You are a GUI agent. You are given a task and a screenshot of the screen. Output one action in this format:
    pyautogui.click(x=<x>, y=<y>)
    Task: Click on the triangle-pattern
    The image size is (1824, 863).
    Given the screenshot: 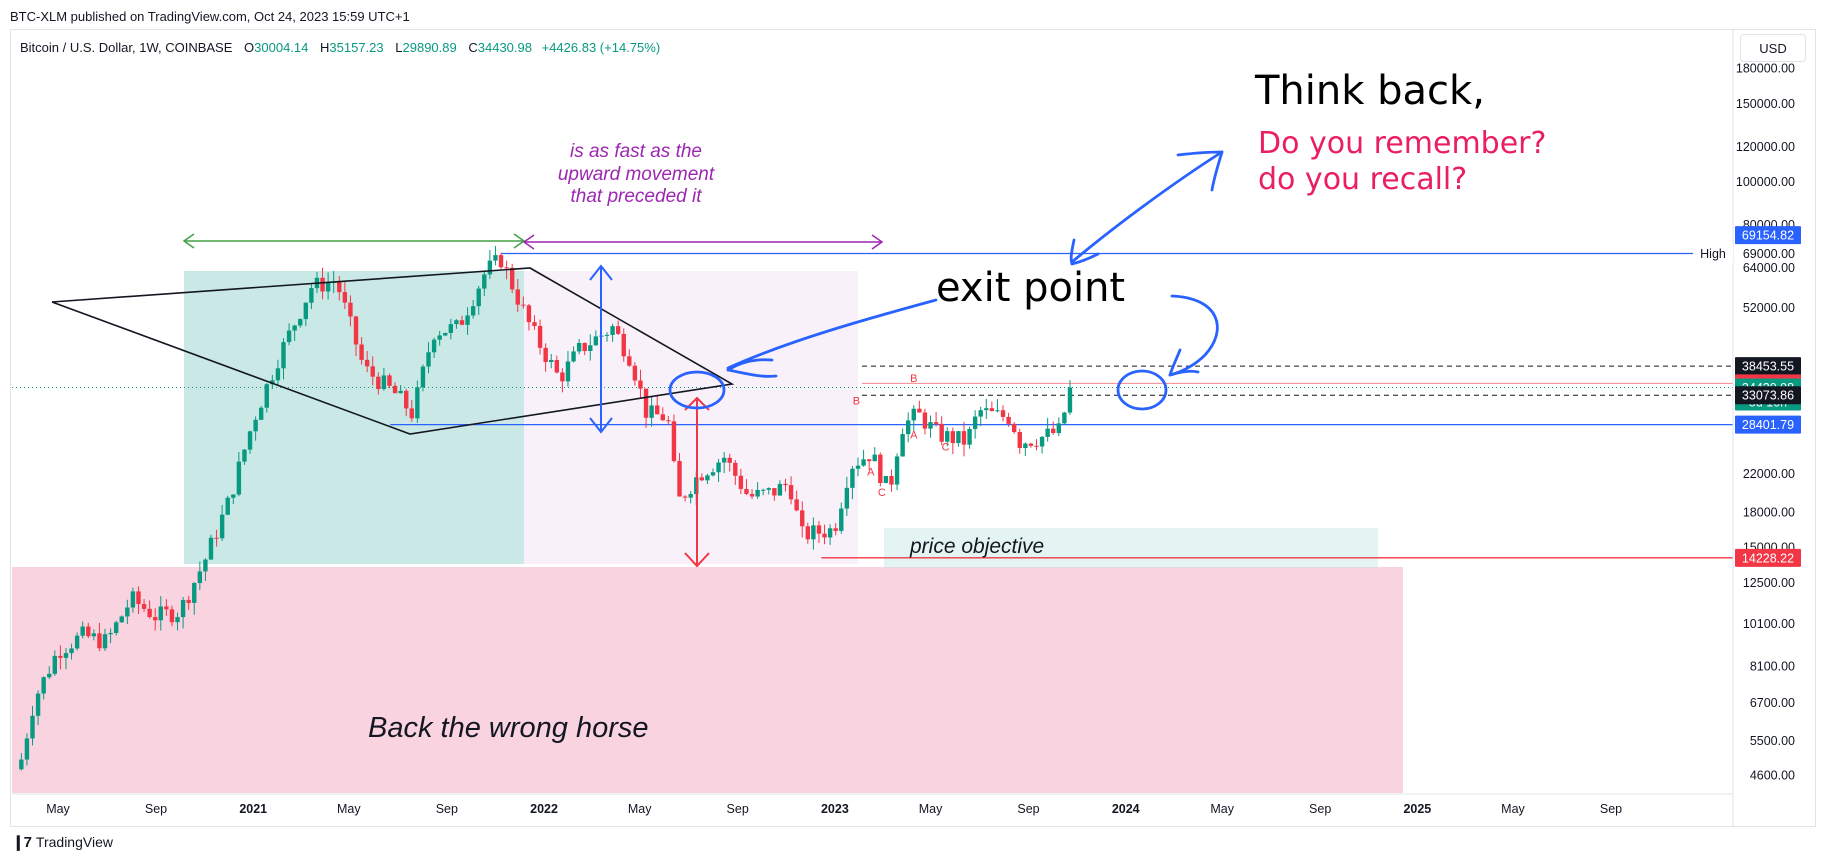 What is the action you would take?
    pyautogui.click(x=393, y=351)
    